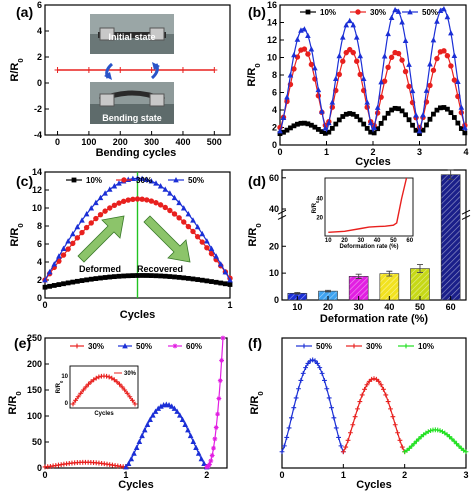  I want to click on clamp-left, so click(107, 100).